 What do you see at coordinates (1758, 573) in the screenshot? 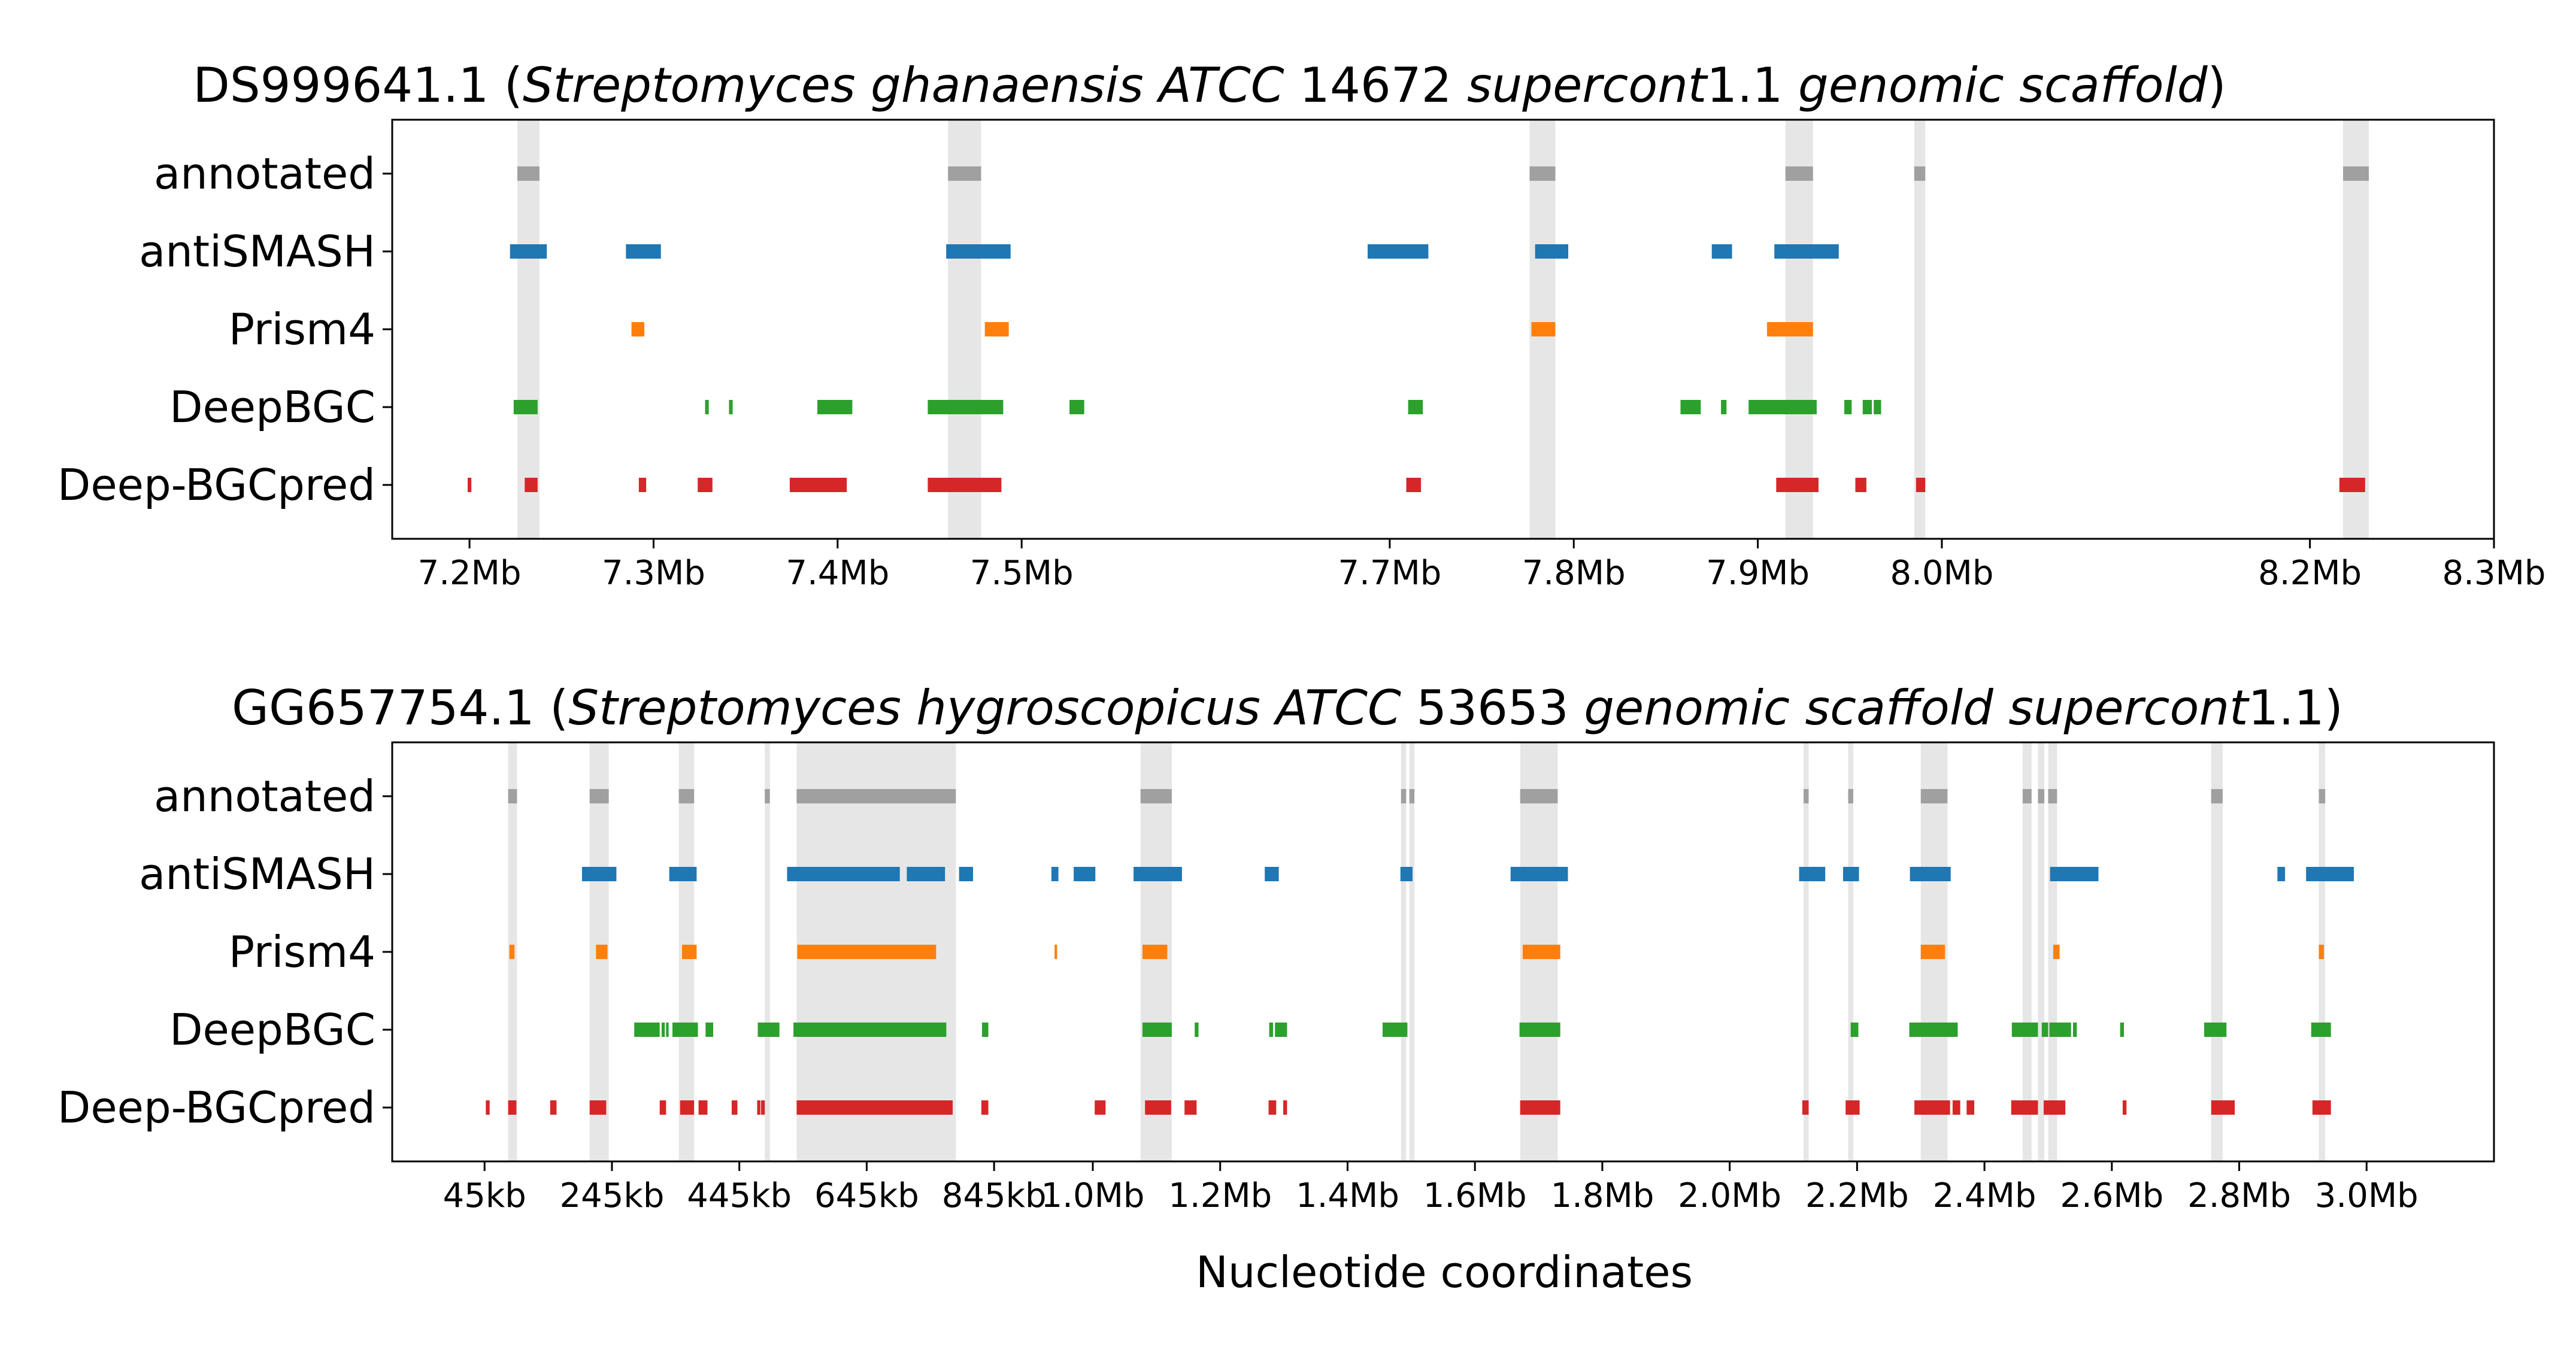
I see `x-tick-label: 7.9Mb` at bounding box center [1758, 573].